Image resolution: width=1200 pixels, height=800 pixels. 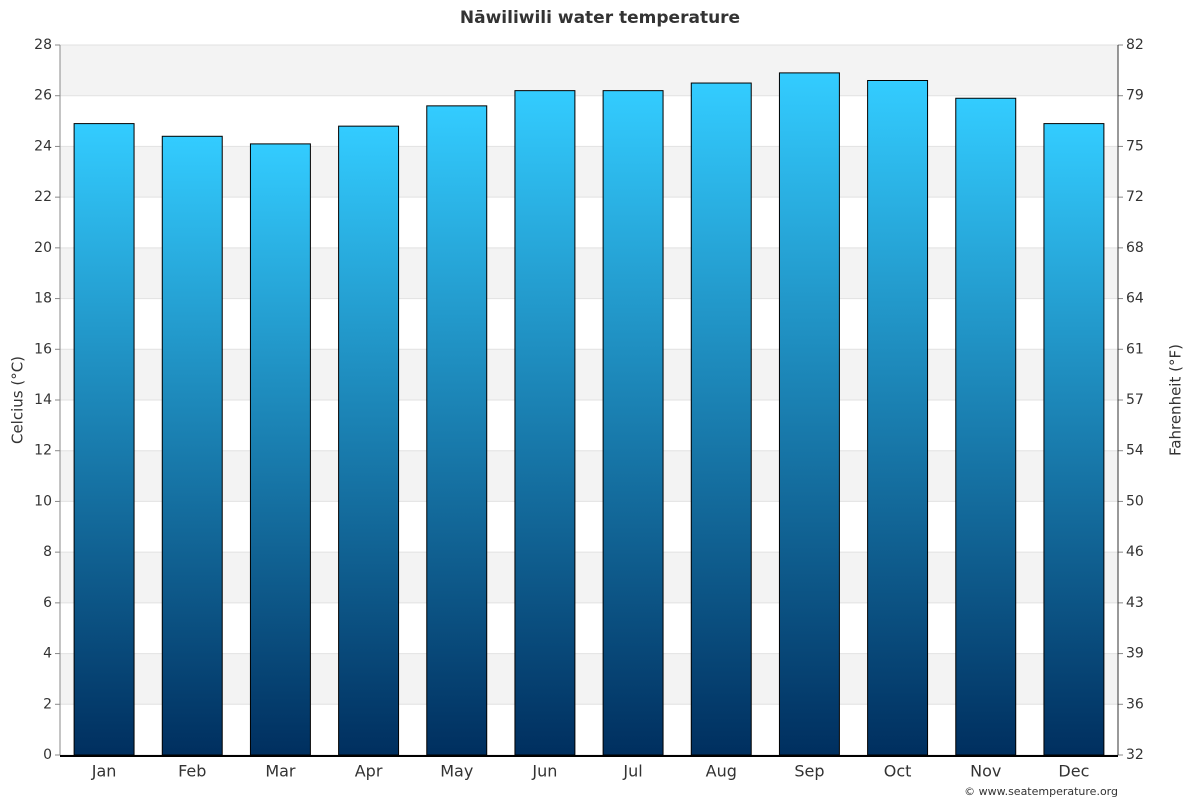 I want to click on y2-tick-label: 46, so click(x=1135, y=552).